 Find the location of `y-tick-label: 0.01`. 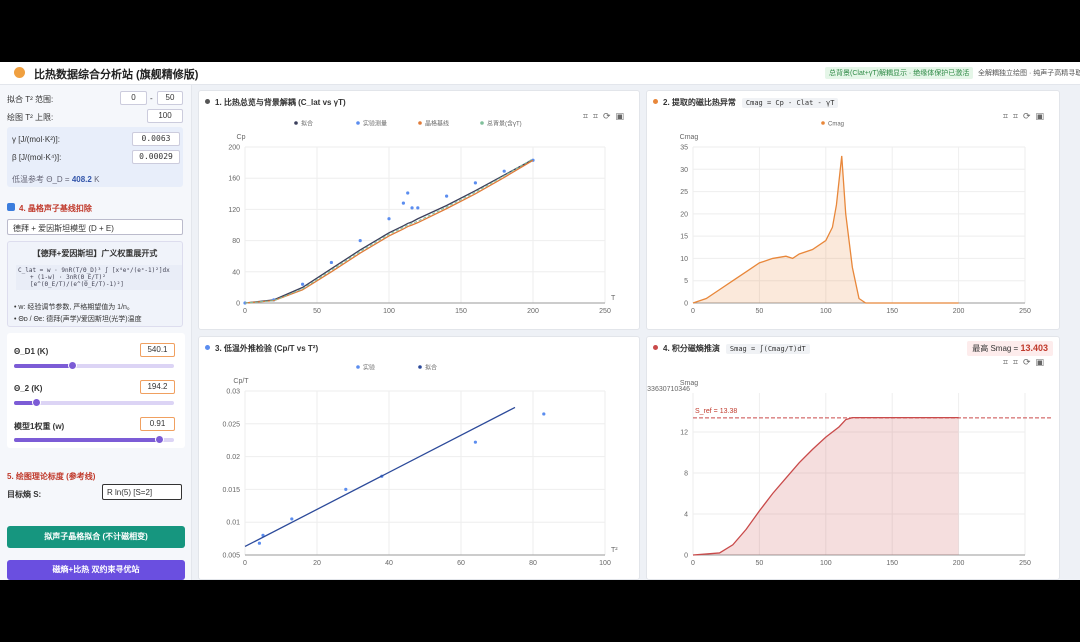

y-tick-label: 0.01 is located at coordinates (233, 523).